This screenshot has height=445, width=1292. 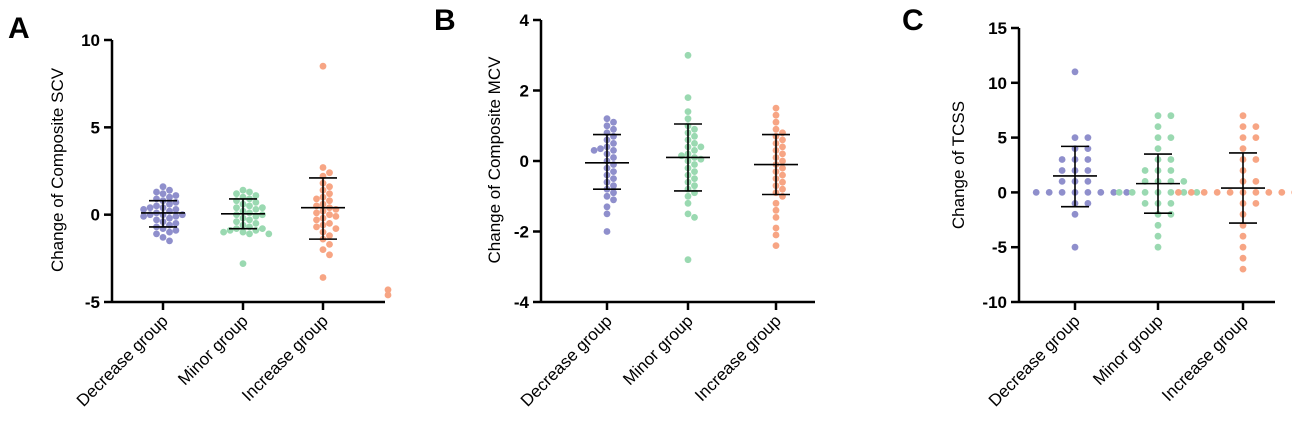 I want to click on x-category-label: Decrease group, so click(x=122, y=360).